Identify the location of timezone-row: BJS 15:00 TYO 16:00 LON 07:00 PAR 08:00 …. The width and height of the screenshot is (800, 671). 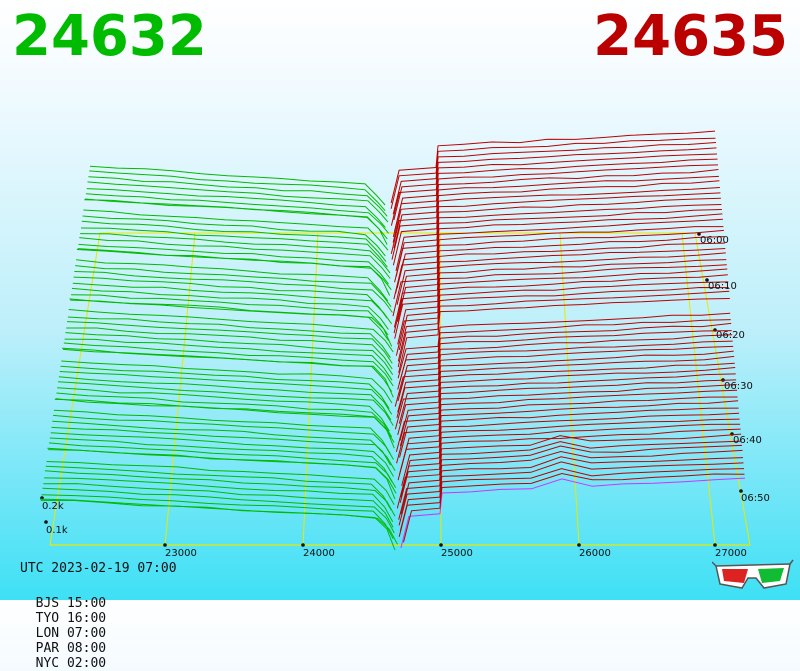
(76, 626).